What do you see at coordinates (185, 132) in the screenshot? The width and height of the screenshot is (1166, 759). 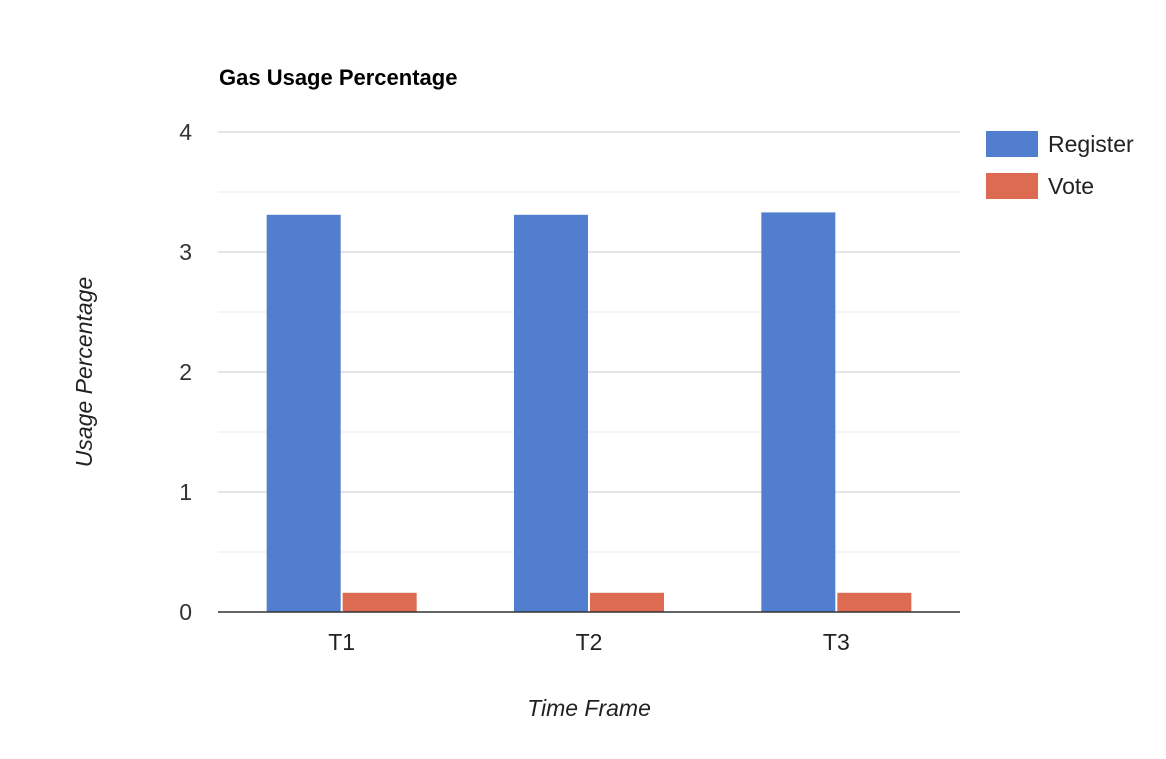 I see `y-tick-label: 4` at bounding box center [185, 132].